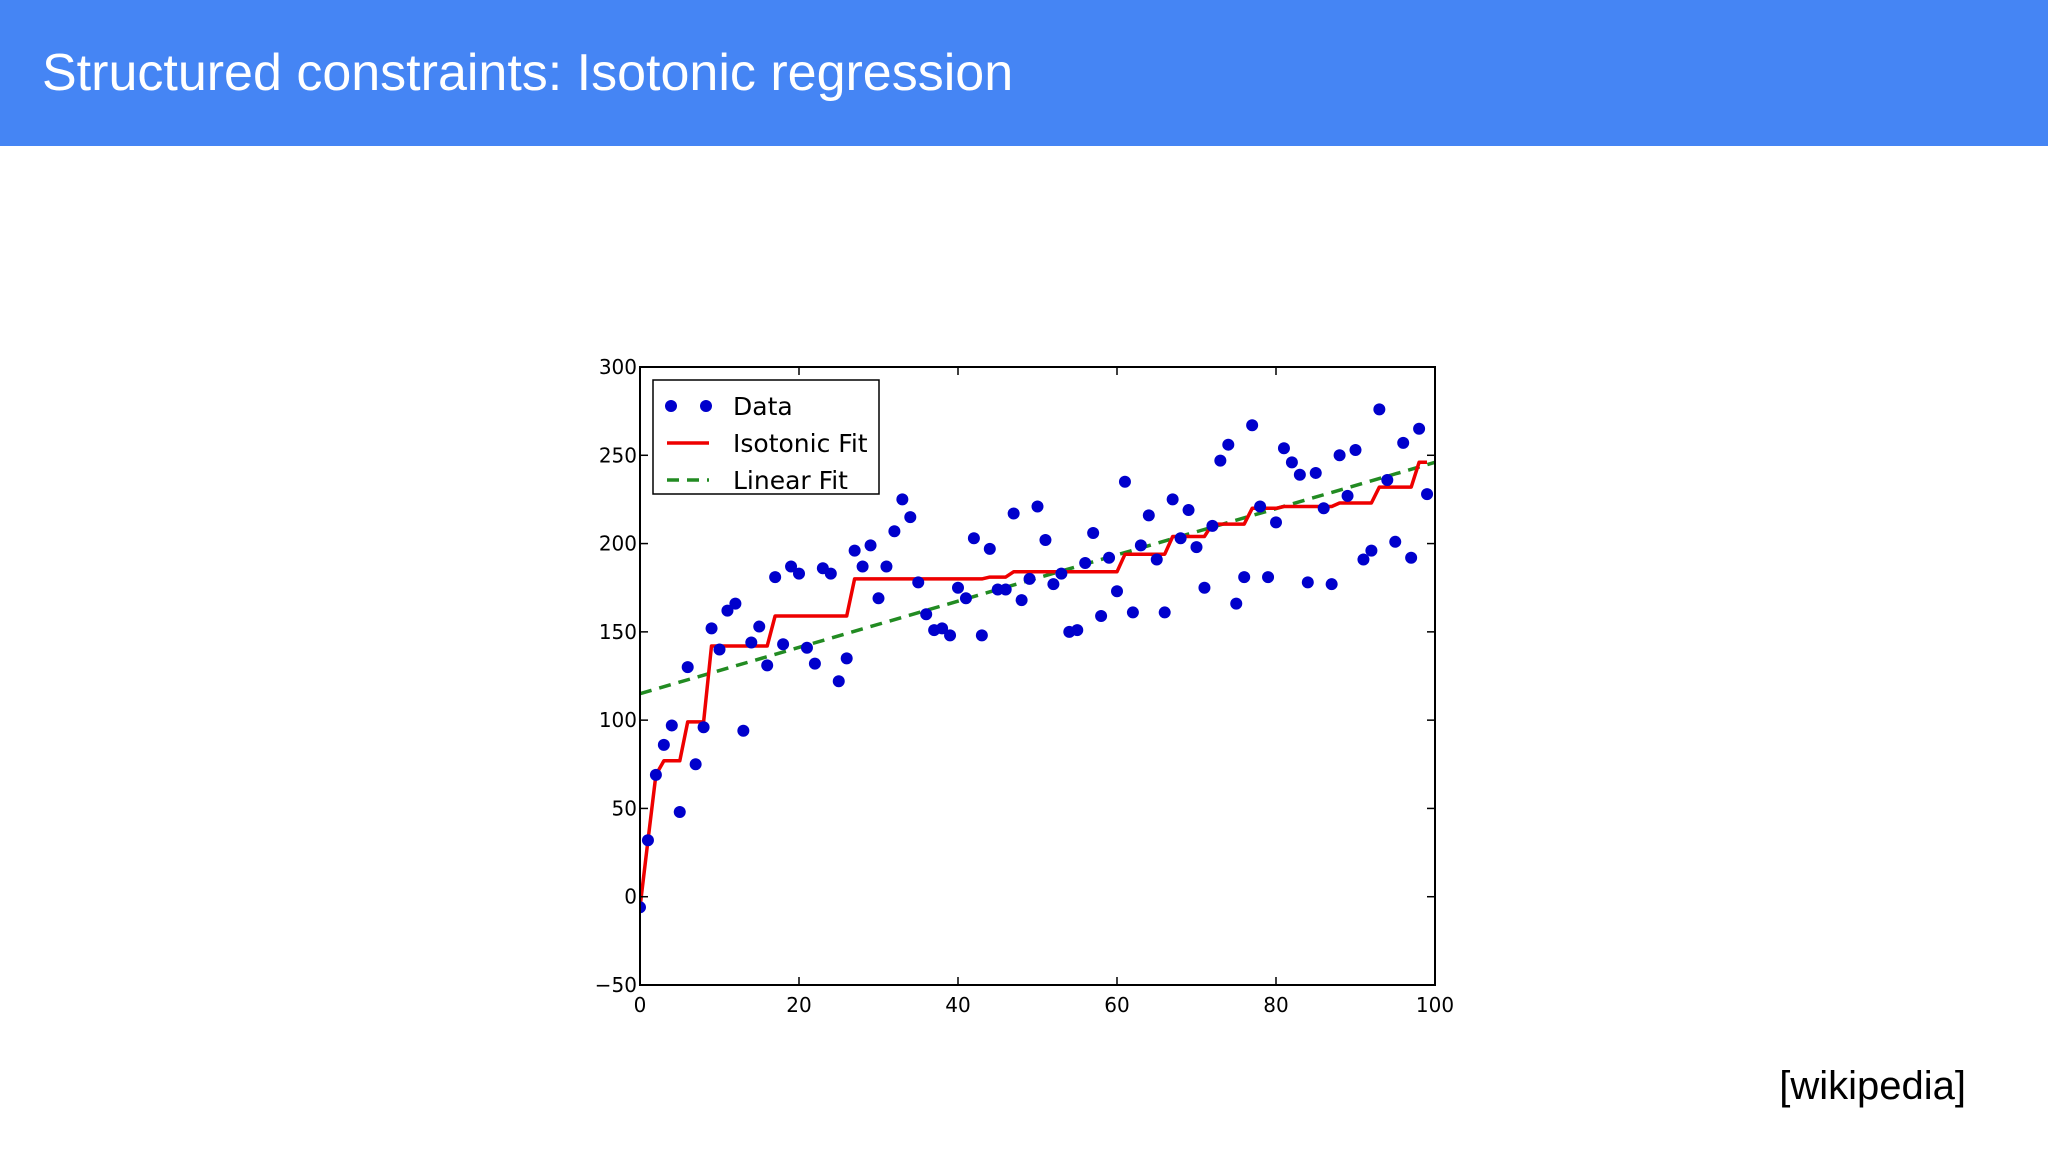  I want to click on isotonic-fit-line, so click(1033, 684).